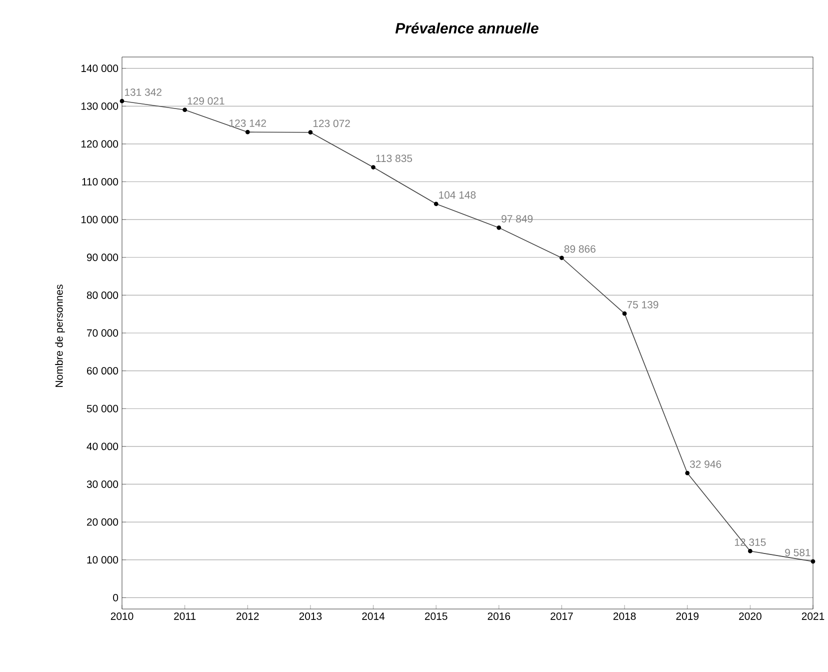 This screenshot has height=672, width=828. Describe the element at coordinates (687, 616) in the screenshot. I see `x-tick-label: 2019` at that location.